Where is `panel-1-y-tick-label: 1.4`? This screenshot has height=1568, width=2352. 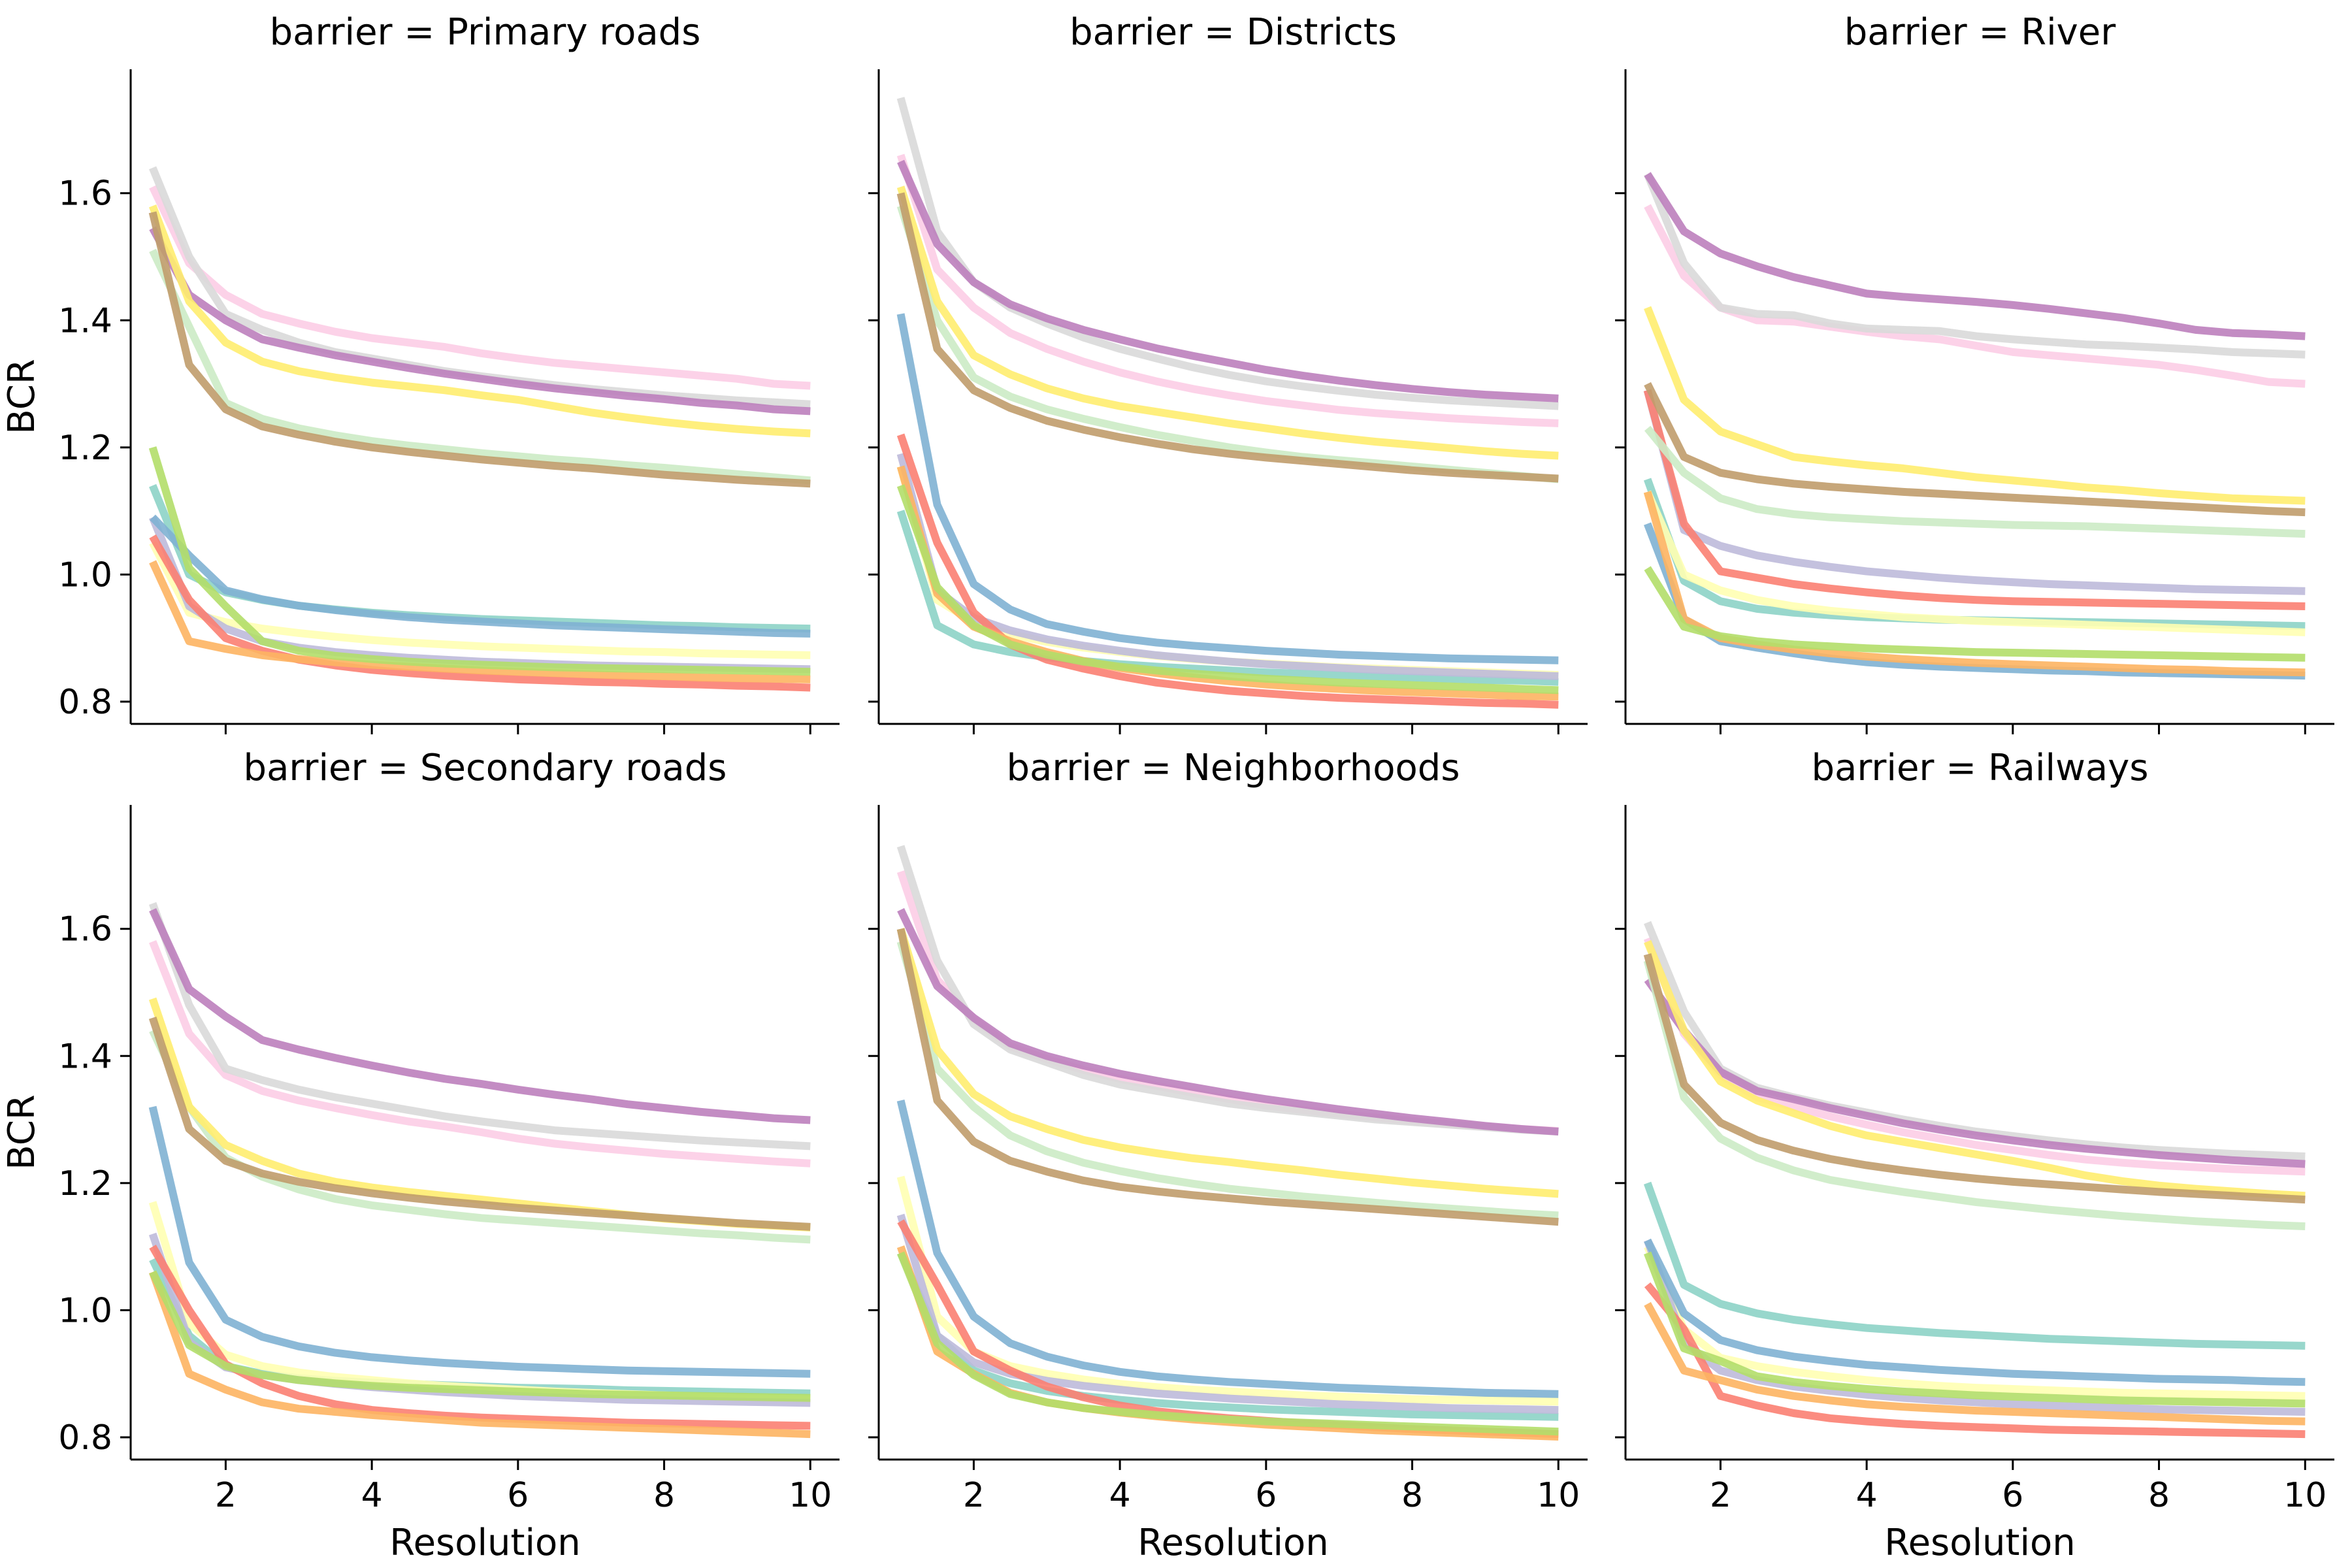
panel-1-y-tick-label: 1.4 is located at coordinates (85, 320).